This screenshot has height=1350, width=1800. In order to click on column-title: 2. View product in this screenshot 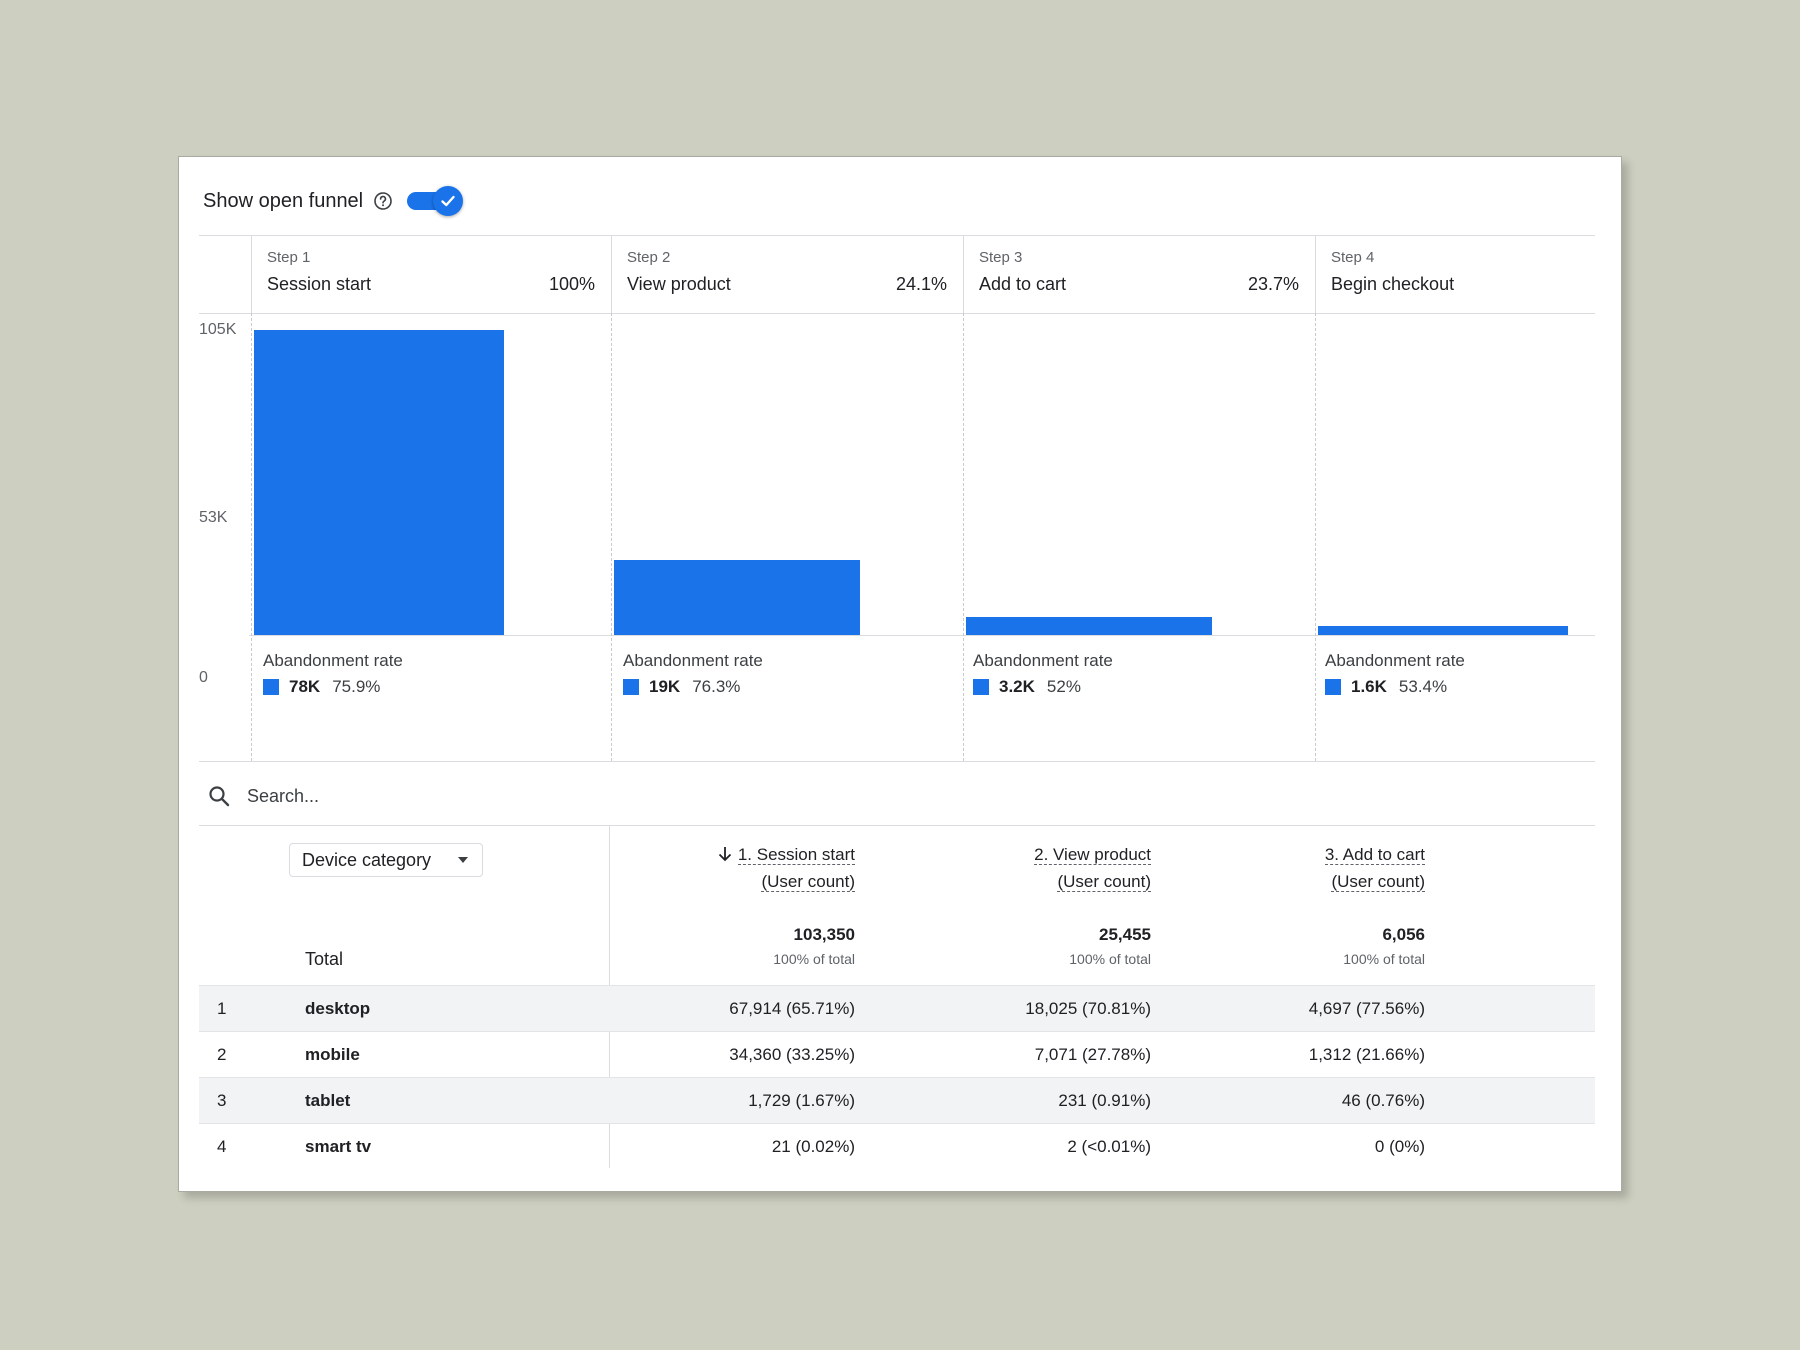, I will do `click(1092, 855)`.